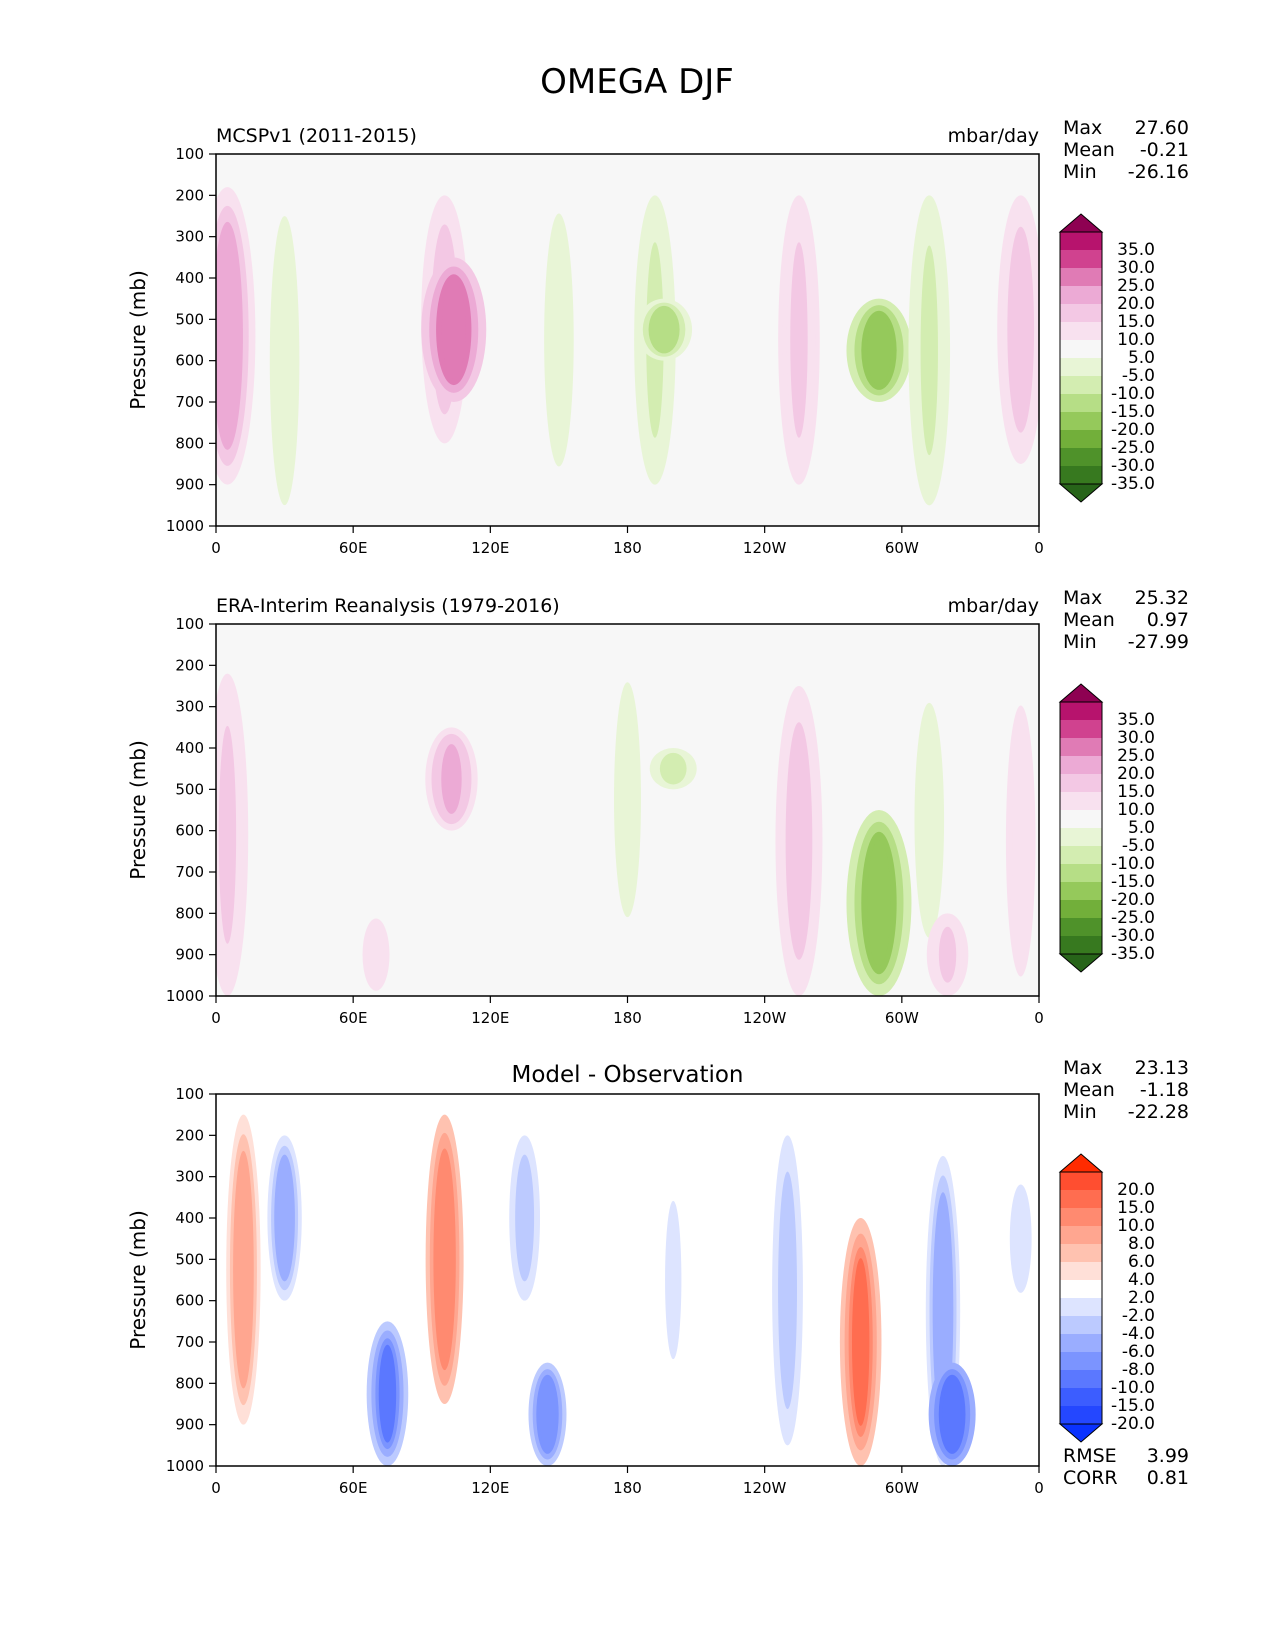 The image size is (1275, 1650). What do you see at coordinates (1138, 1316) in the screenshot?
I see `colorbar-label: -2.0` at bounding box center [1138, 1316].